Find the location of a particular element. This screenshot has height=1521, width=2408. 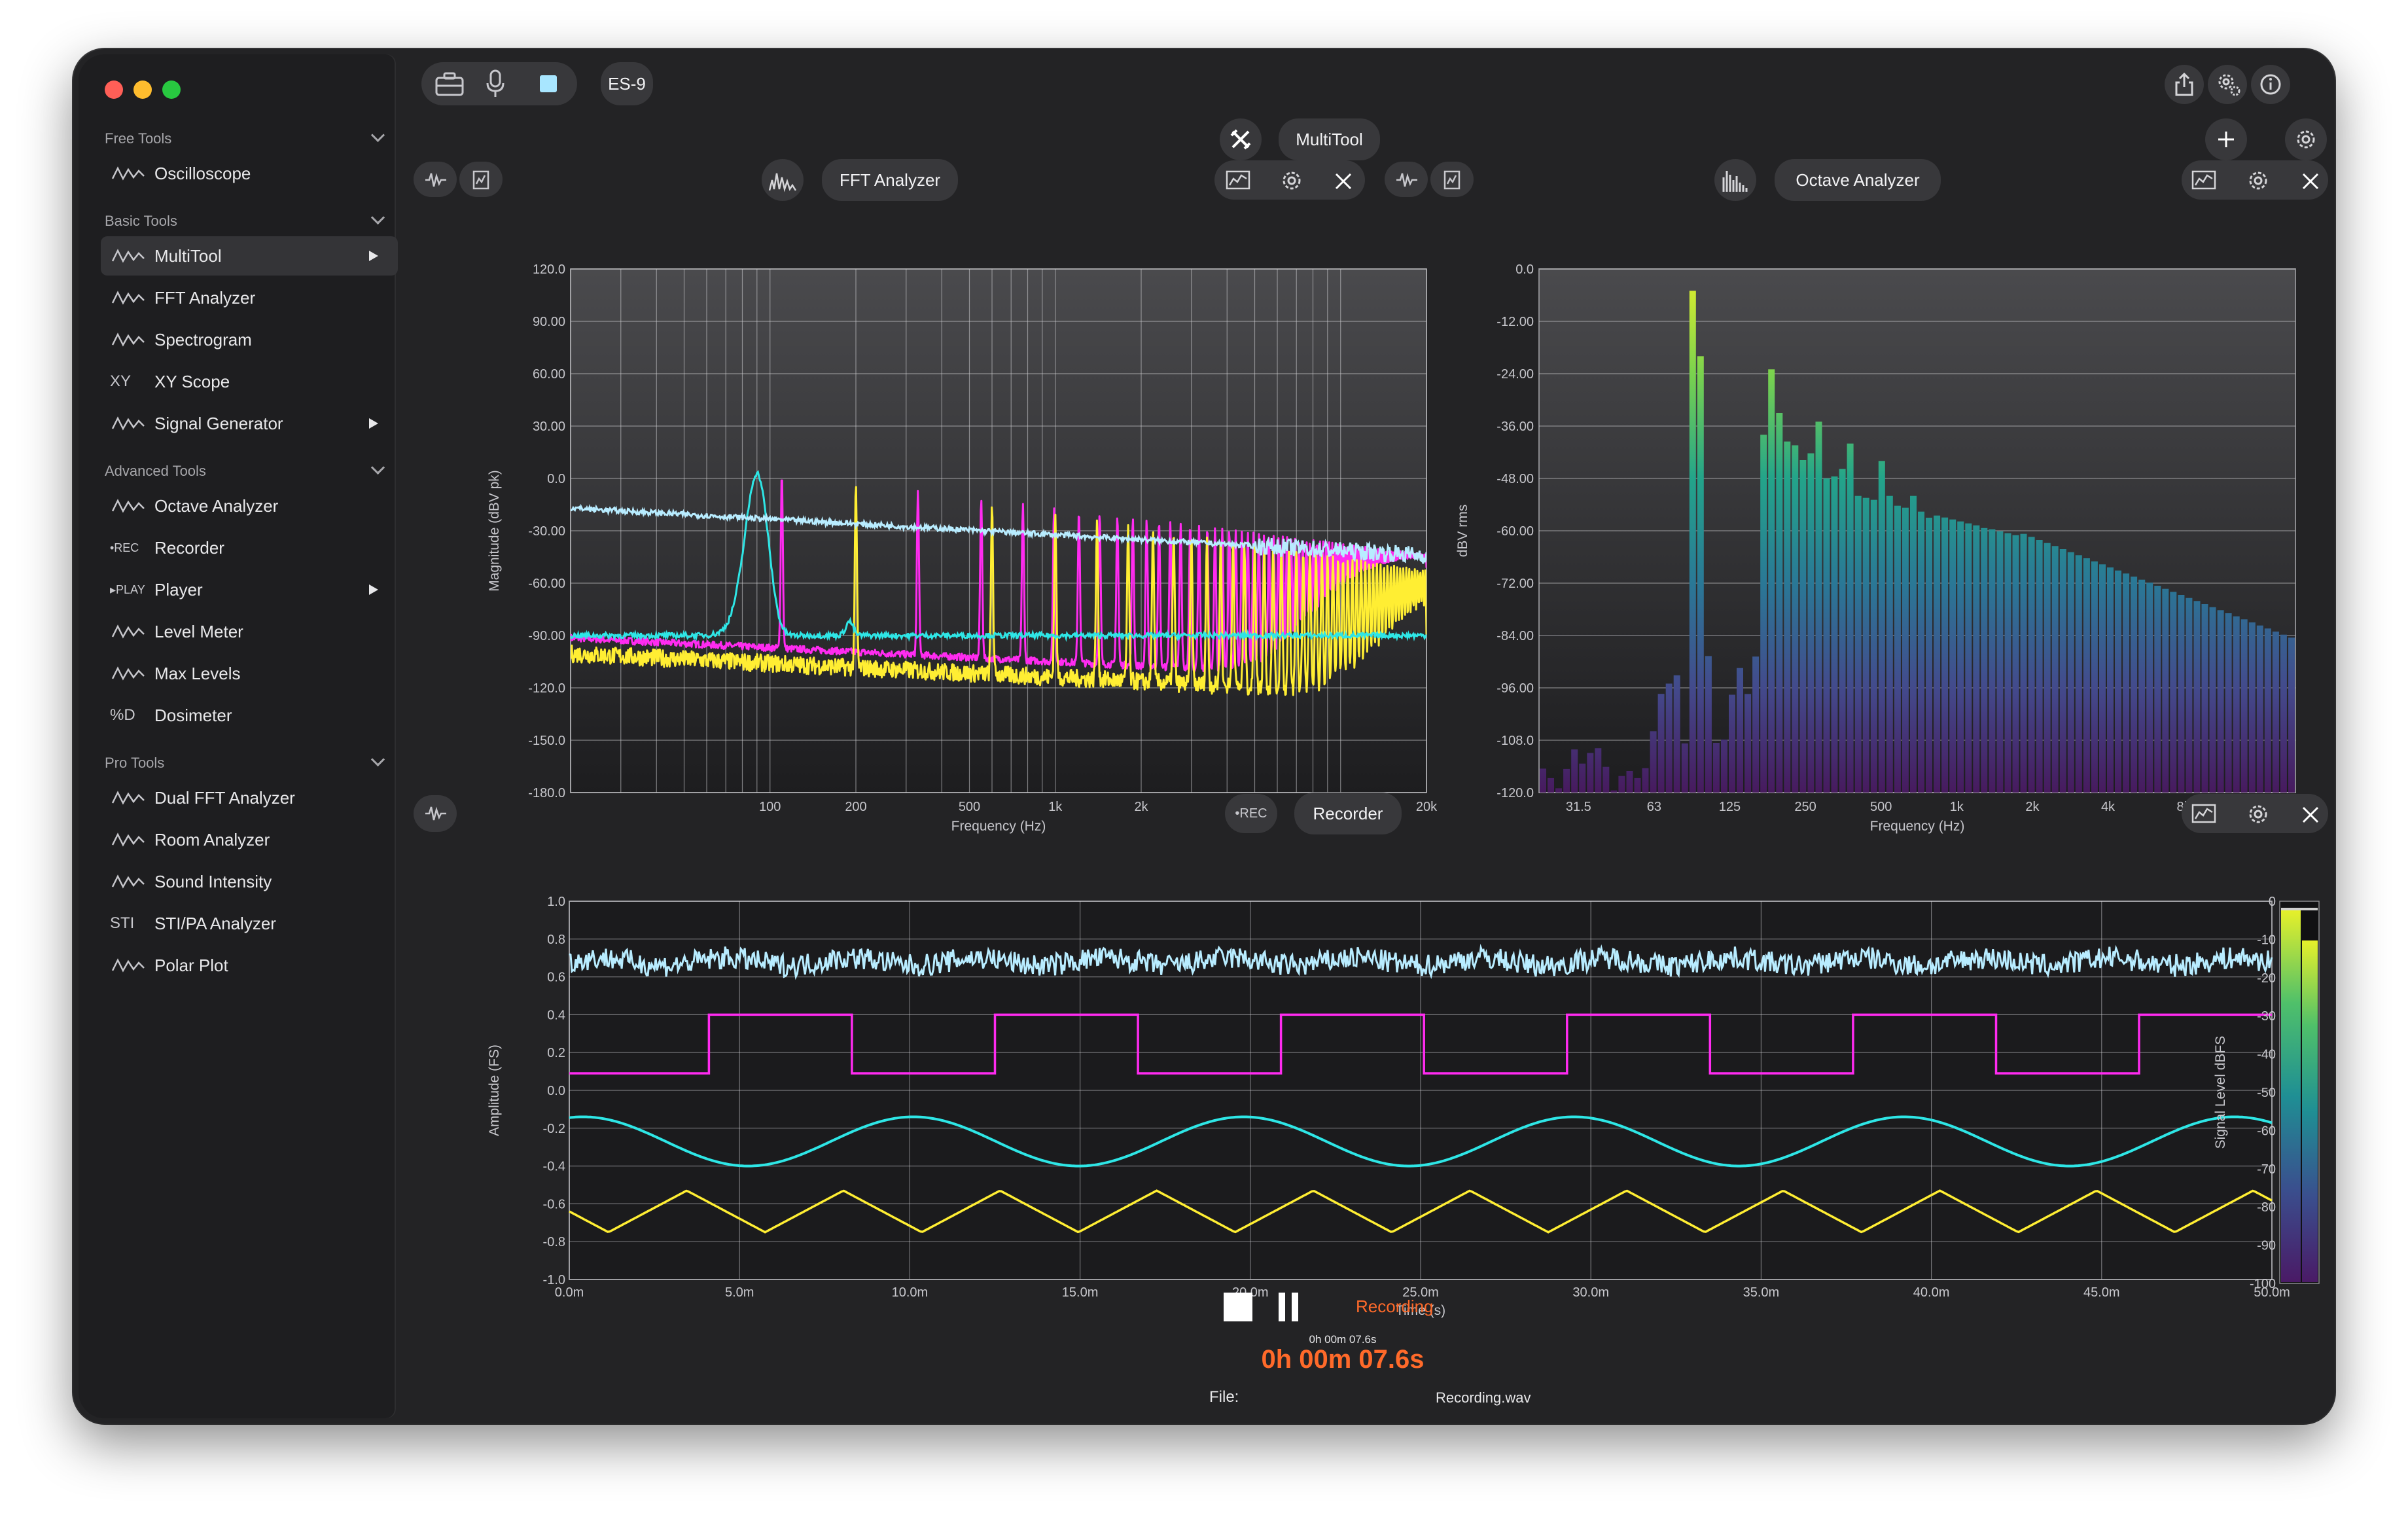

sidebar-item-multitool: MultiTool is located at coordinates (249, 256).